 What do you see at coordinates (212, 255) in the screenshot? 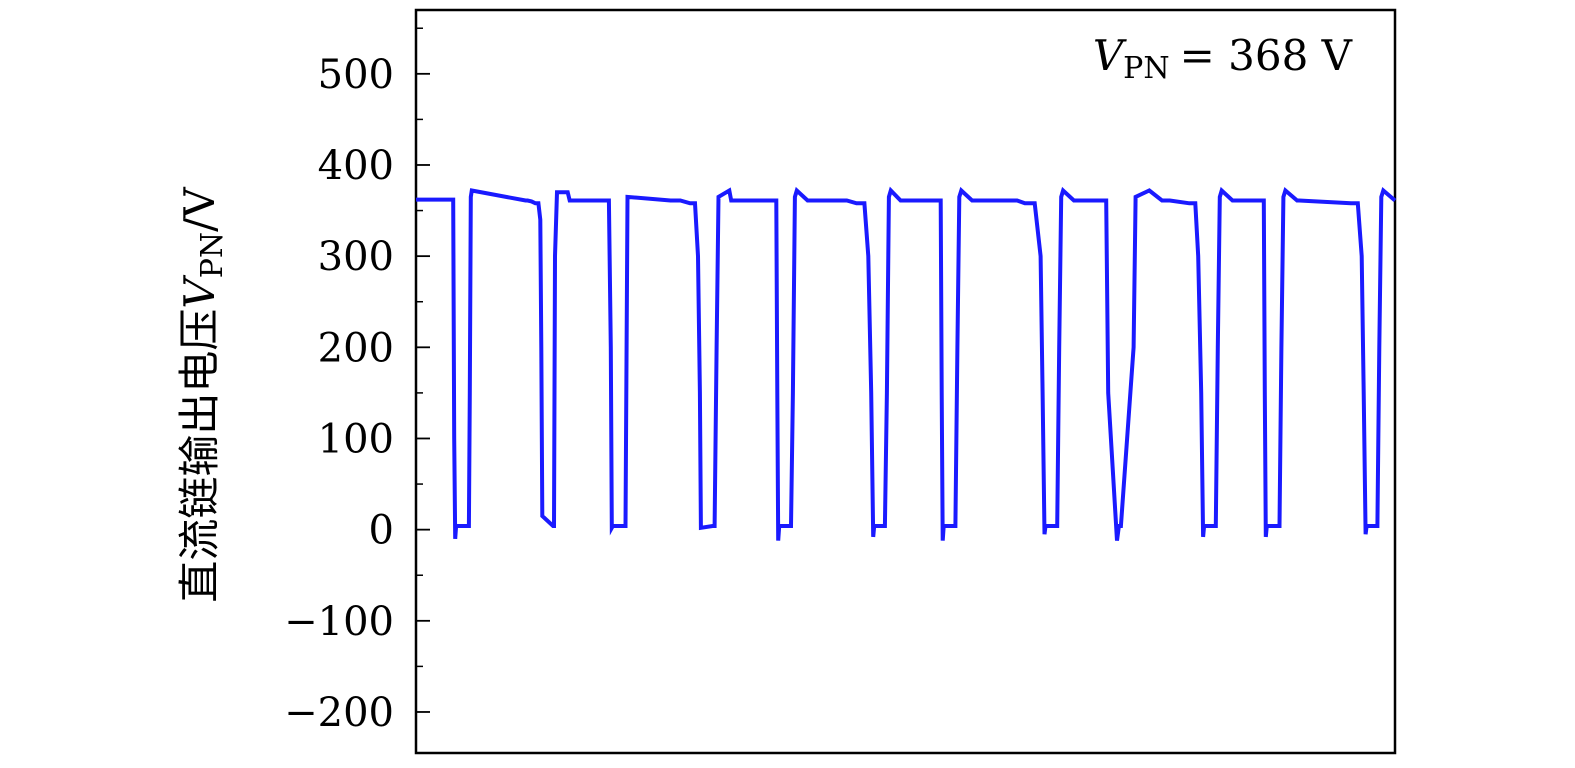
I see `y-axis-label-sub: PN` at bounding box center [212, 255].